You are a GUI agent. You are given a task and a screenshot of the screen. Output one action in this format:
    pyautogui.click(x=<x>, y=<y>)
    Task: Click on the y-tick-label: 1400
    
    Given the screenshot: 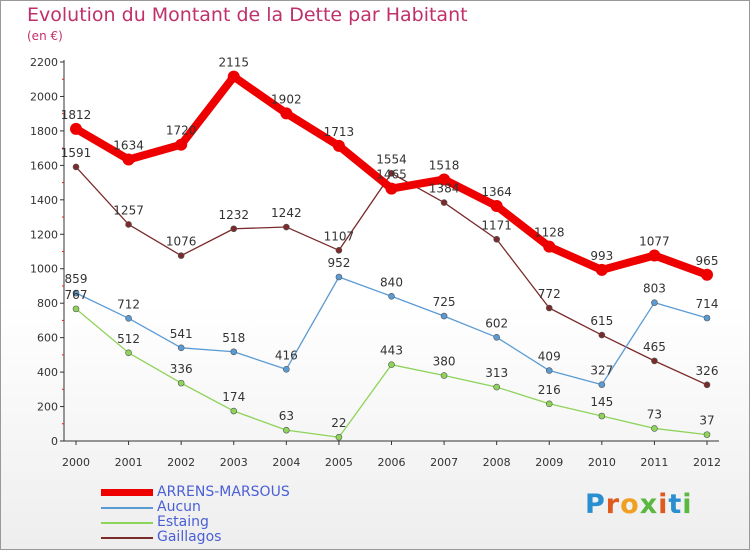 What is the action you would take?
    pyautogui.click(x=44, y=200)
    